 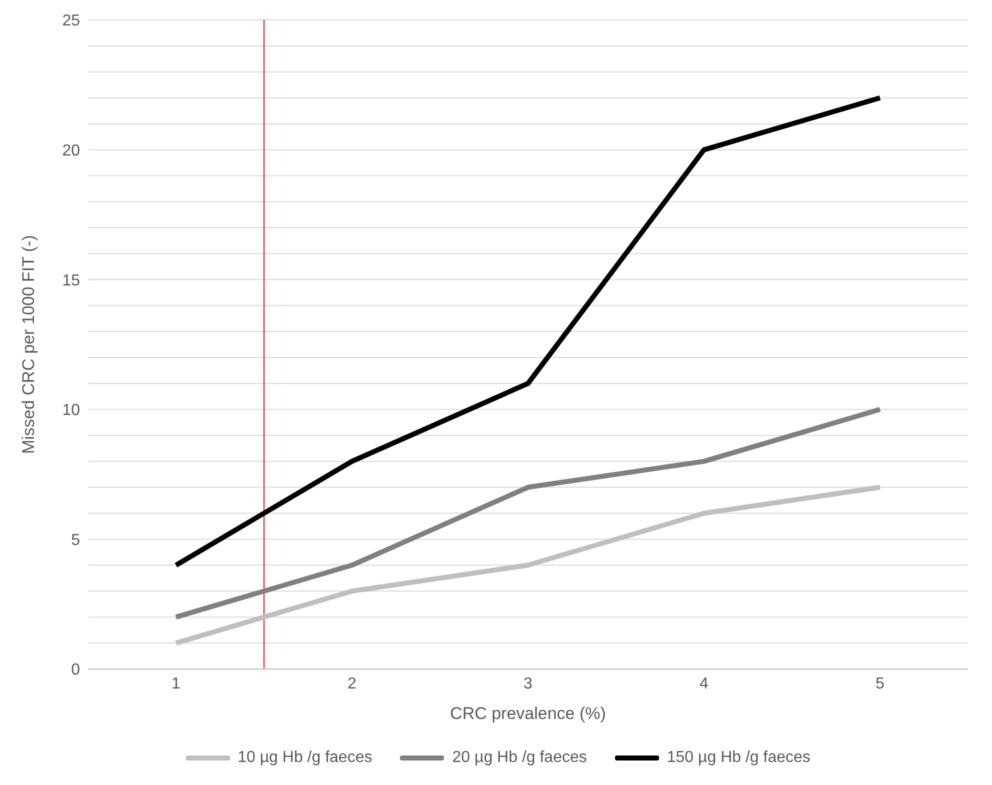 I want to click on legend-label: 10 µg Hb /g faeces, so click(x=305, y=758).